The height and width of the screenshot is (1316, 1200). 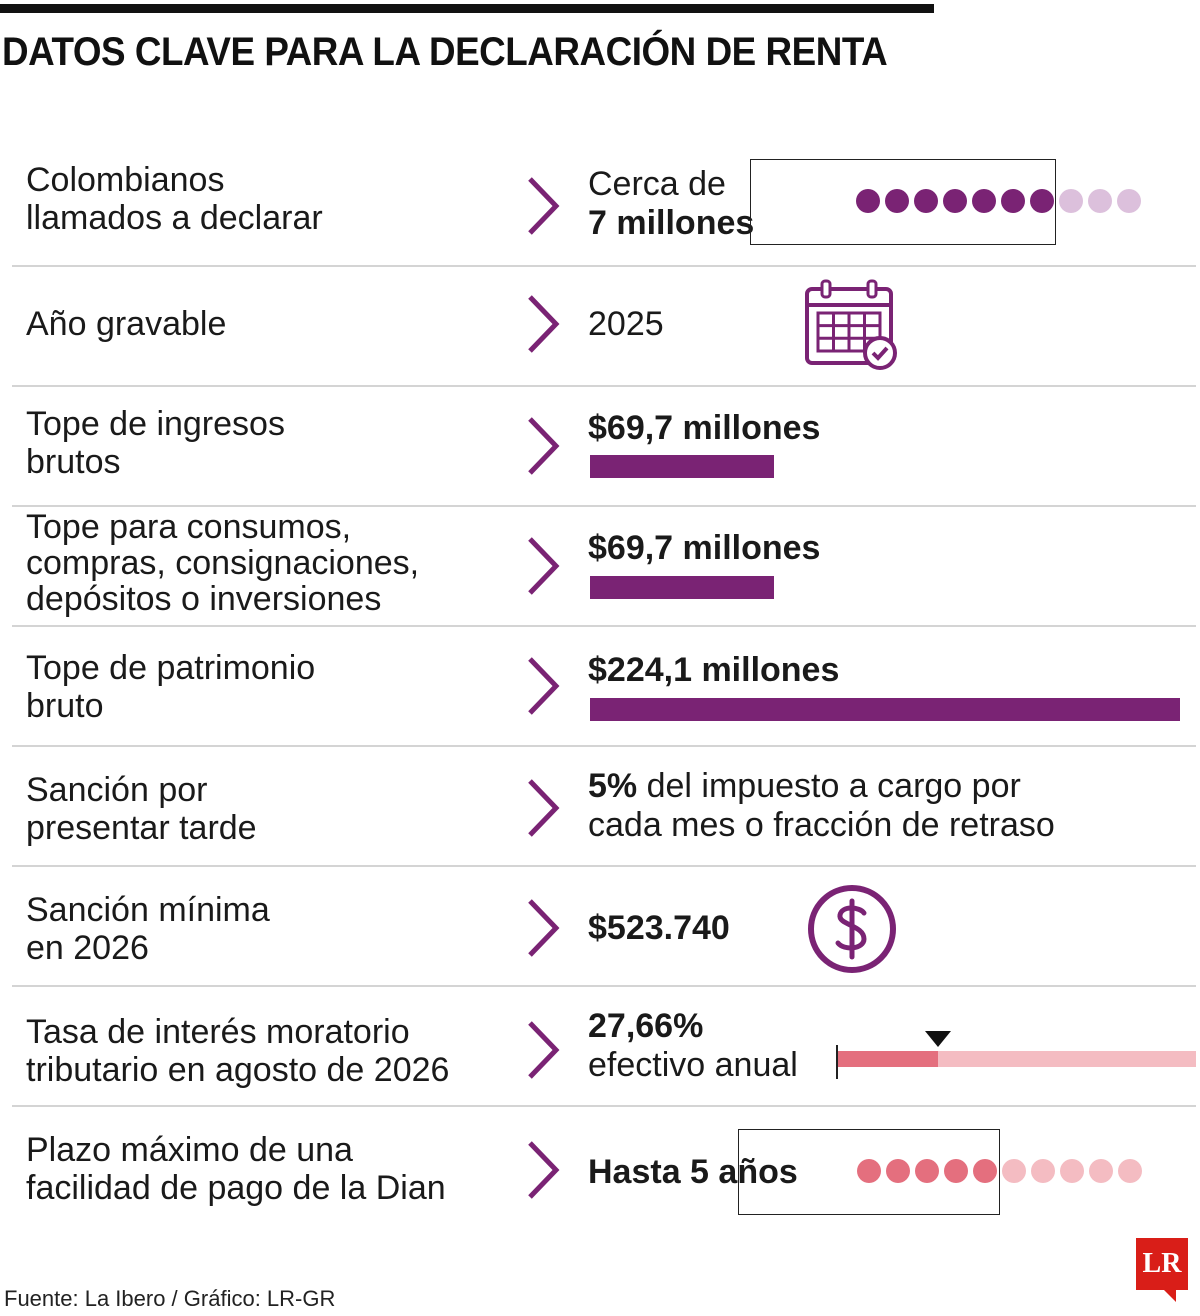 What do you see at coordinates (626, 324) in the screenshot?
I see `row-value: 2025` at bounding box center [626, 324].